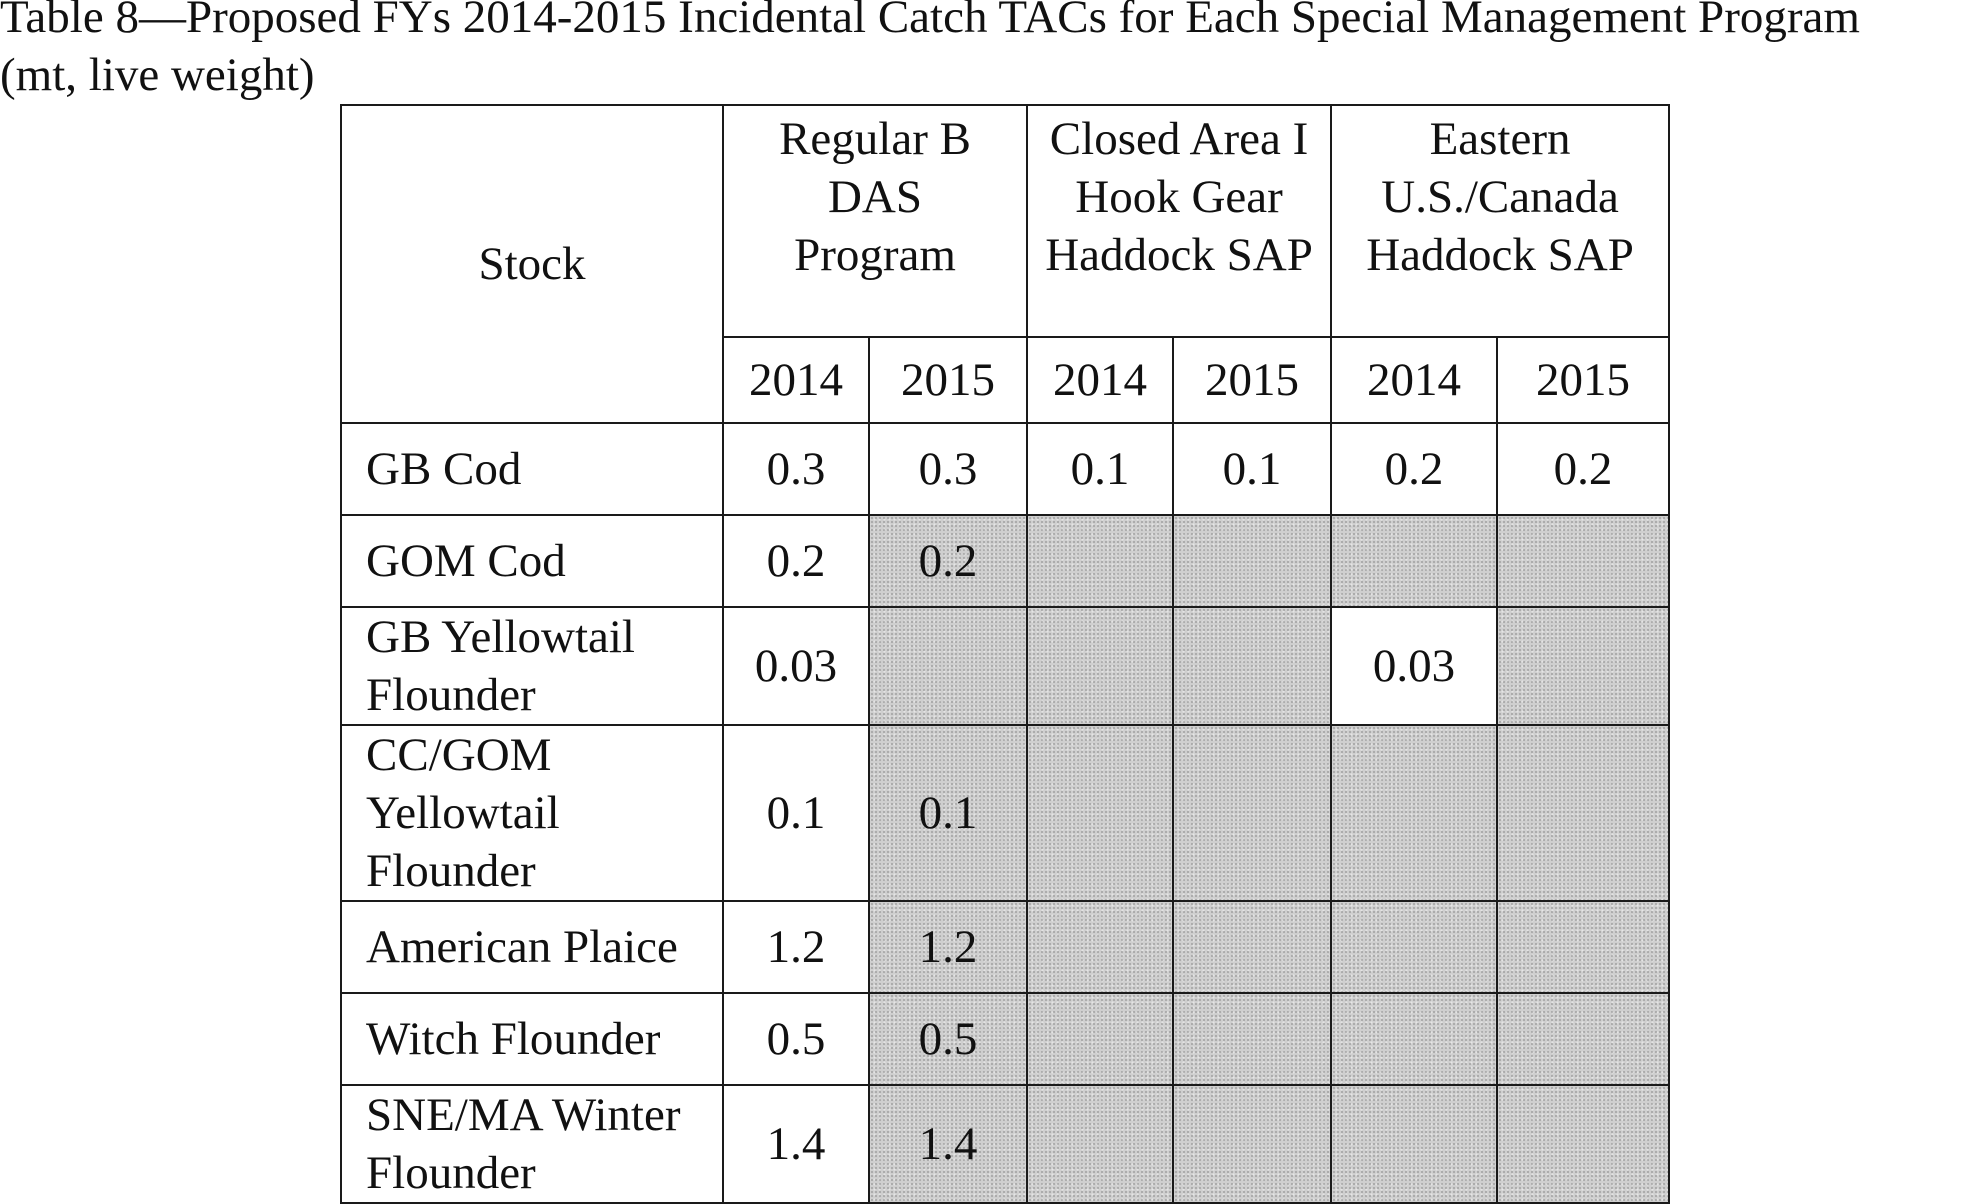 This screenshot has width=1986, height=1204. What do you see at coordinates (532, 264) in the screenshot?
I see `stock-column-header: Stock` at bounding box center [532, 264].